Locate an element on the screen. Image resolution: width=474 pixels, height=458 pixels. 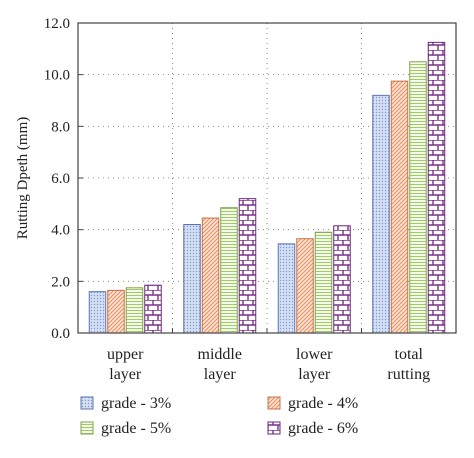
y-tick-label: 10.0 is located at coordinates (57, 76).